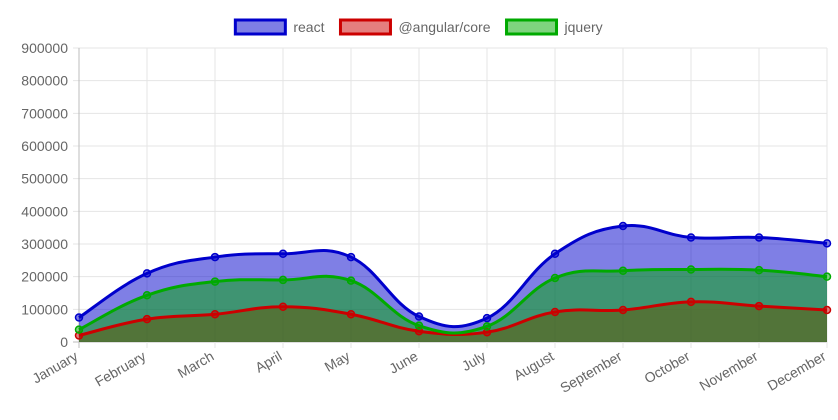 This screenshot has width=838, height=420. I want to click on legend-item-angular-core: @angular/core, so click(414, 27).